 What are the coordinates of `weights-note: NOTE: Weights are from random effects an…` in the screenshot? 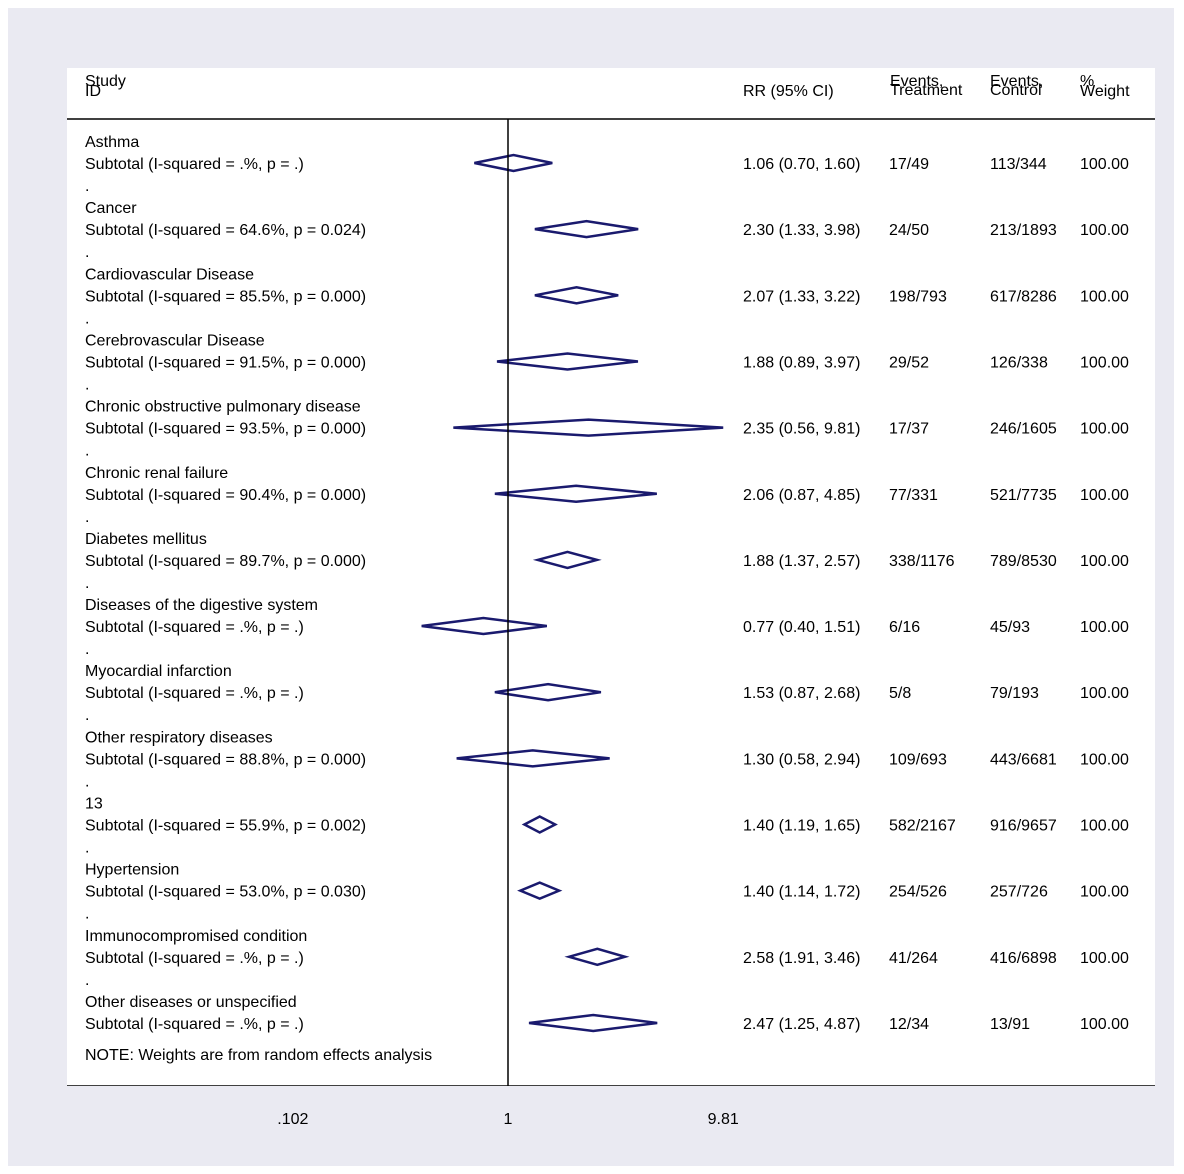 It's located at (258, 1055).